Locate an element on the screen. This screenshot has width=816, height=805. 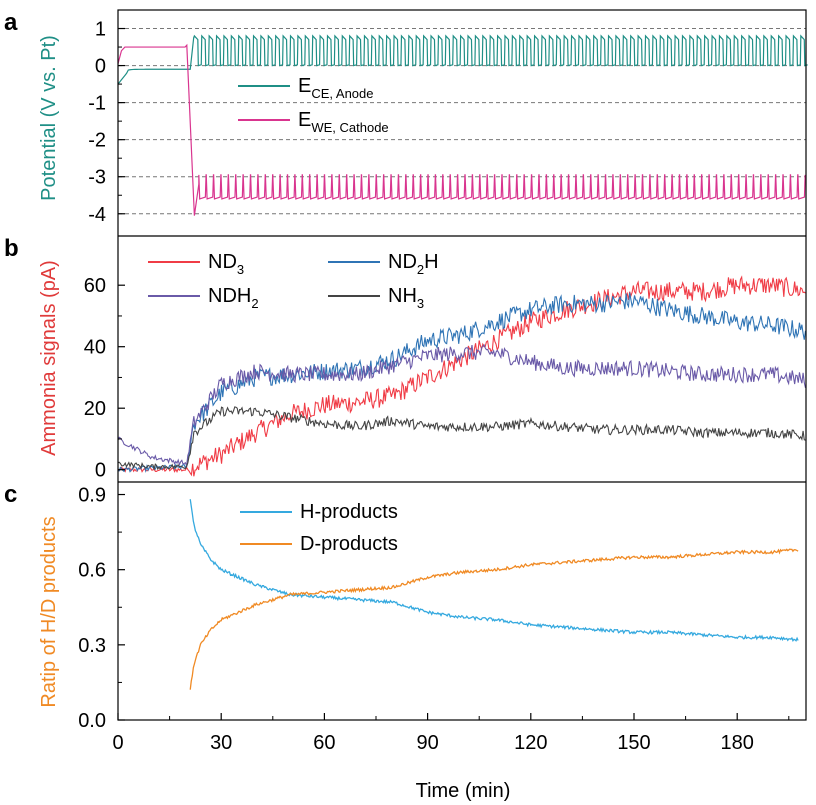
ytick-label-c-0: 0.0 is located at coordinates (92, 721).